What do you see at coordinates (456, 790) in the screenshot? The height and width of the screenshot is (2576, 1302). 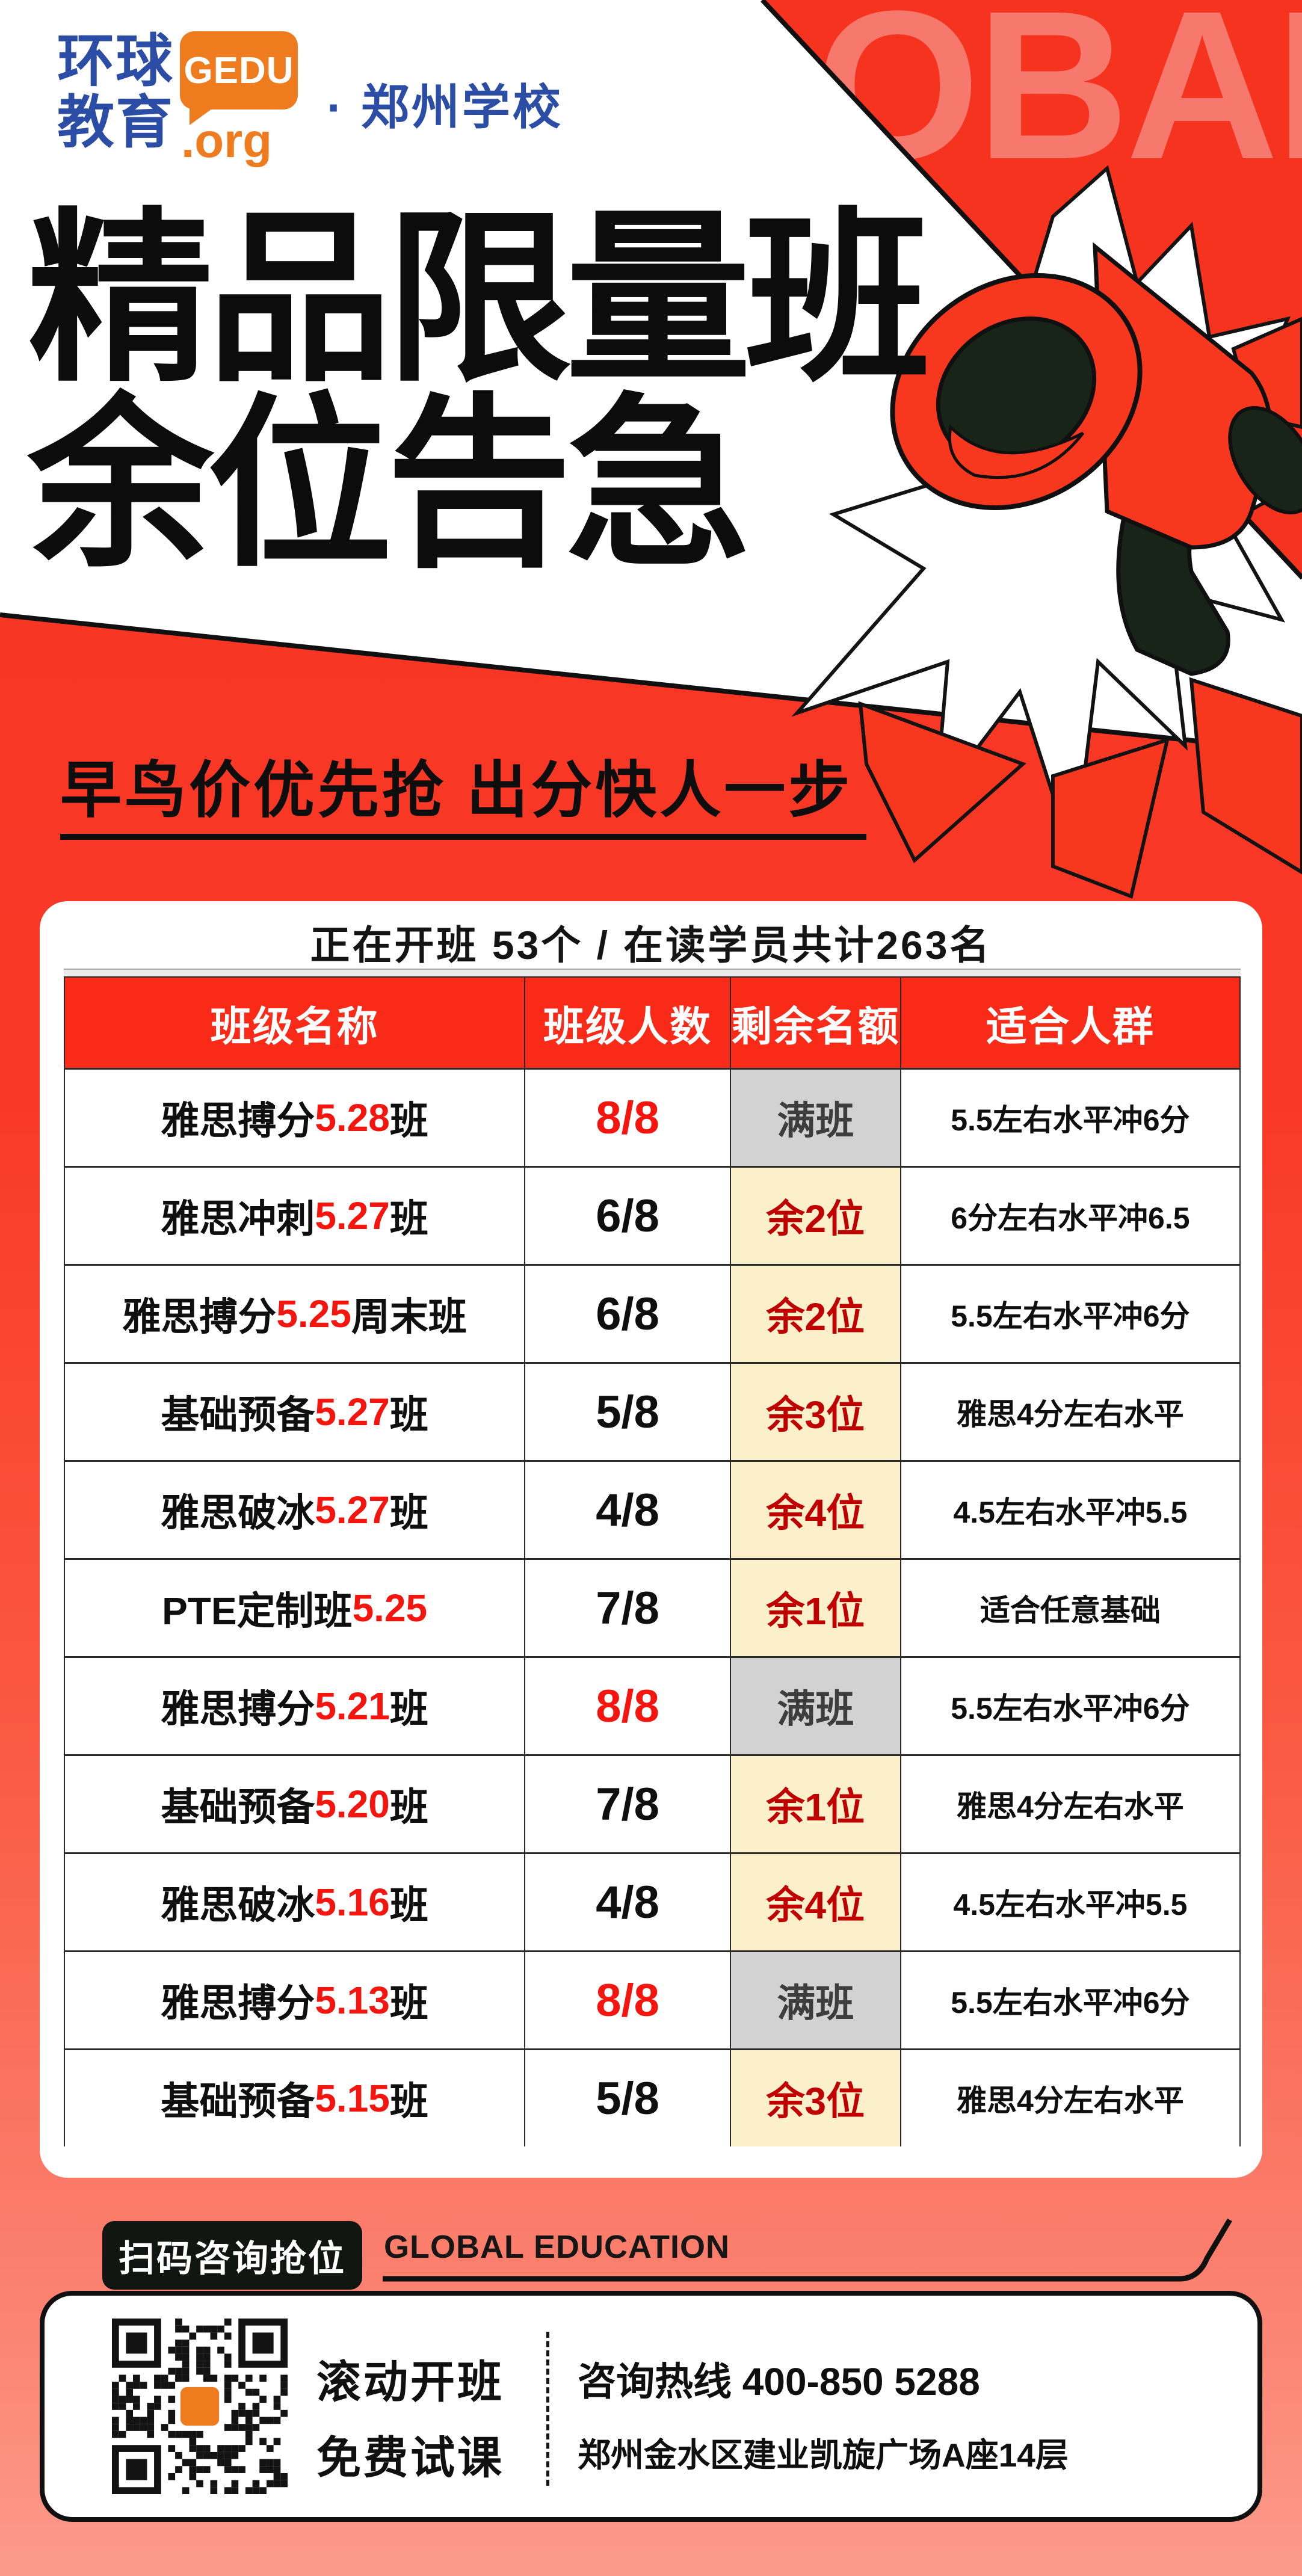 I see `hero-subtitle: 早鸟价优先抢 出分快人一步` at bounding box center [456, 790].